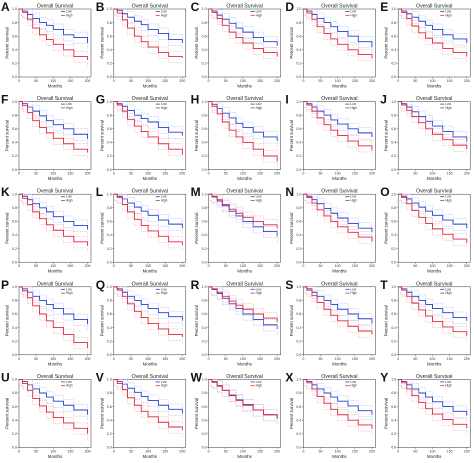  I want to click on panel-letter: B, so click(100, 7).